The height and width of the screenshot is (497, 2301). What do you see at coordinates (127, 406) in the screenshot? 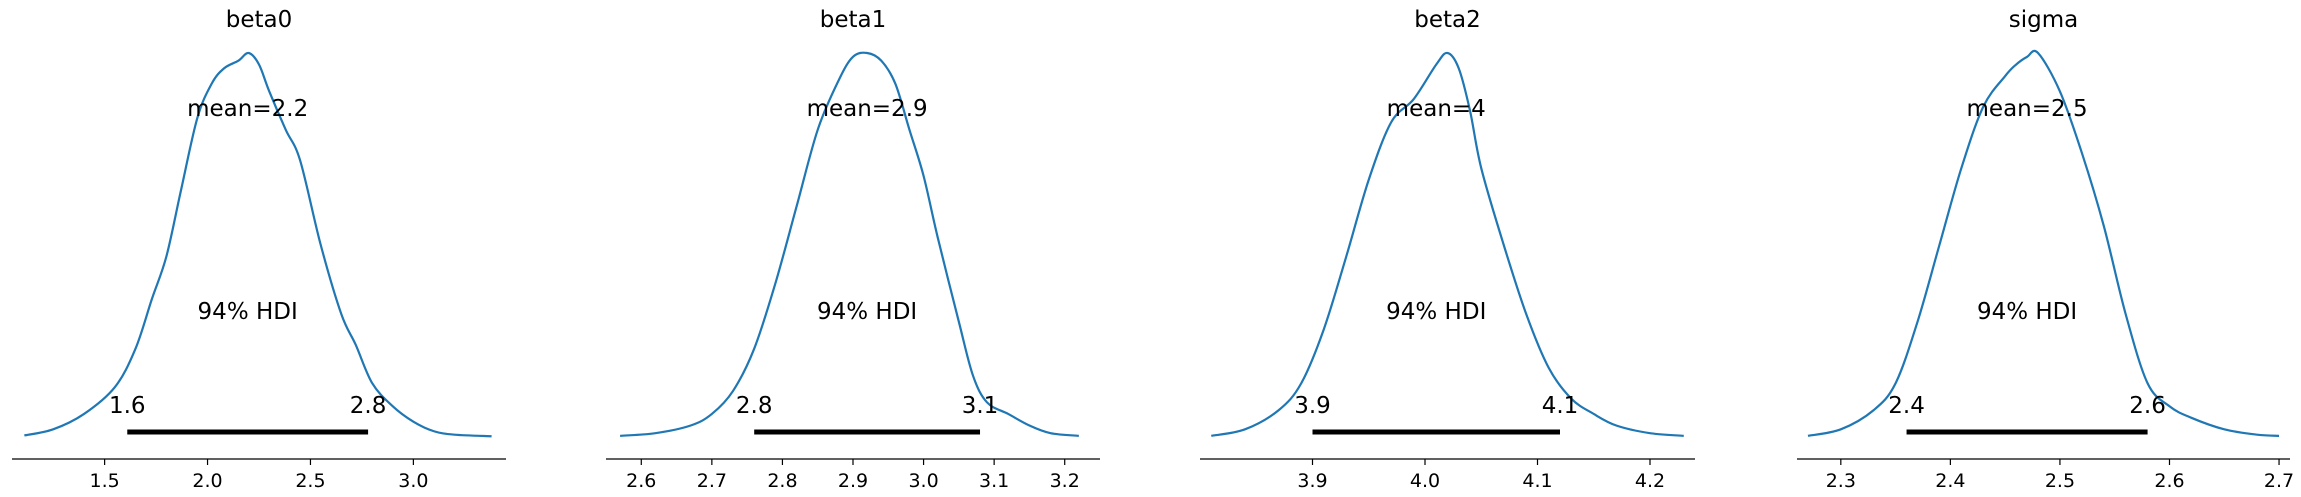
I see `hdi-low-label: 1.6` at bounding box center [127, 406].